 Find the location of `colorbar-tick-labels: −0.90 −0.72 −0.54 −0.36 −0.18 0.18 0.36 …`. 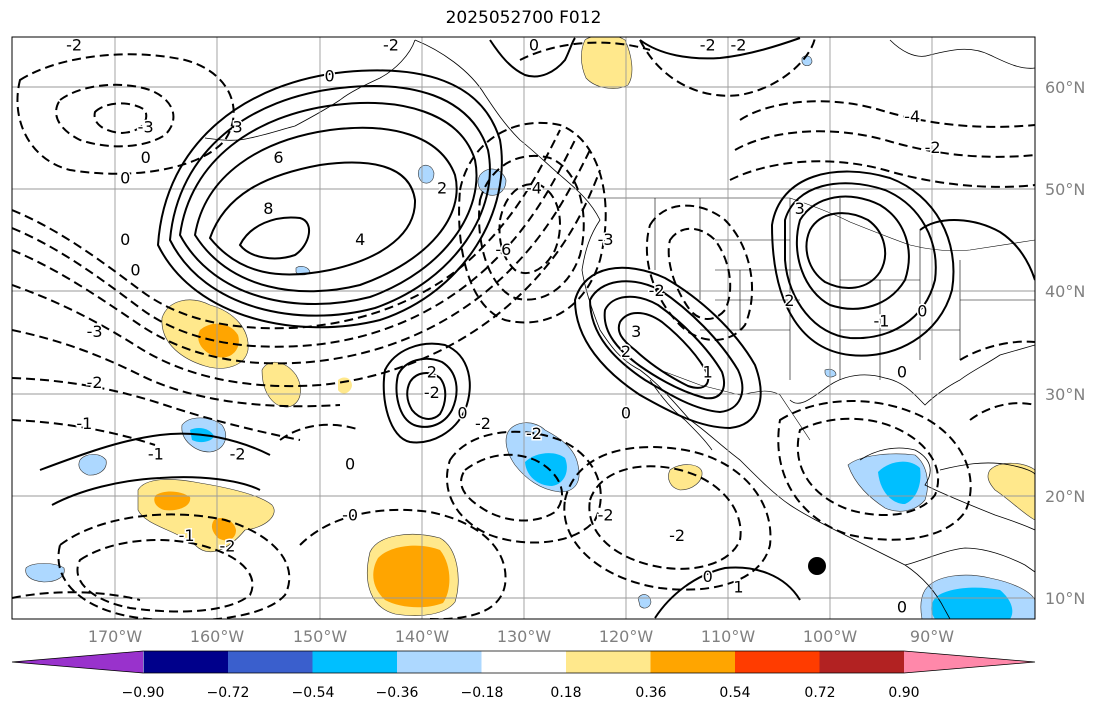

colorbar-tick-labels: −0.90 −0.72 −0.54 −0.36 −0.18 0.18 0.36 … is located at coordinates (521, 693).